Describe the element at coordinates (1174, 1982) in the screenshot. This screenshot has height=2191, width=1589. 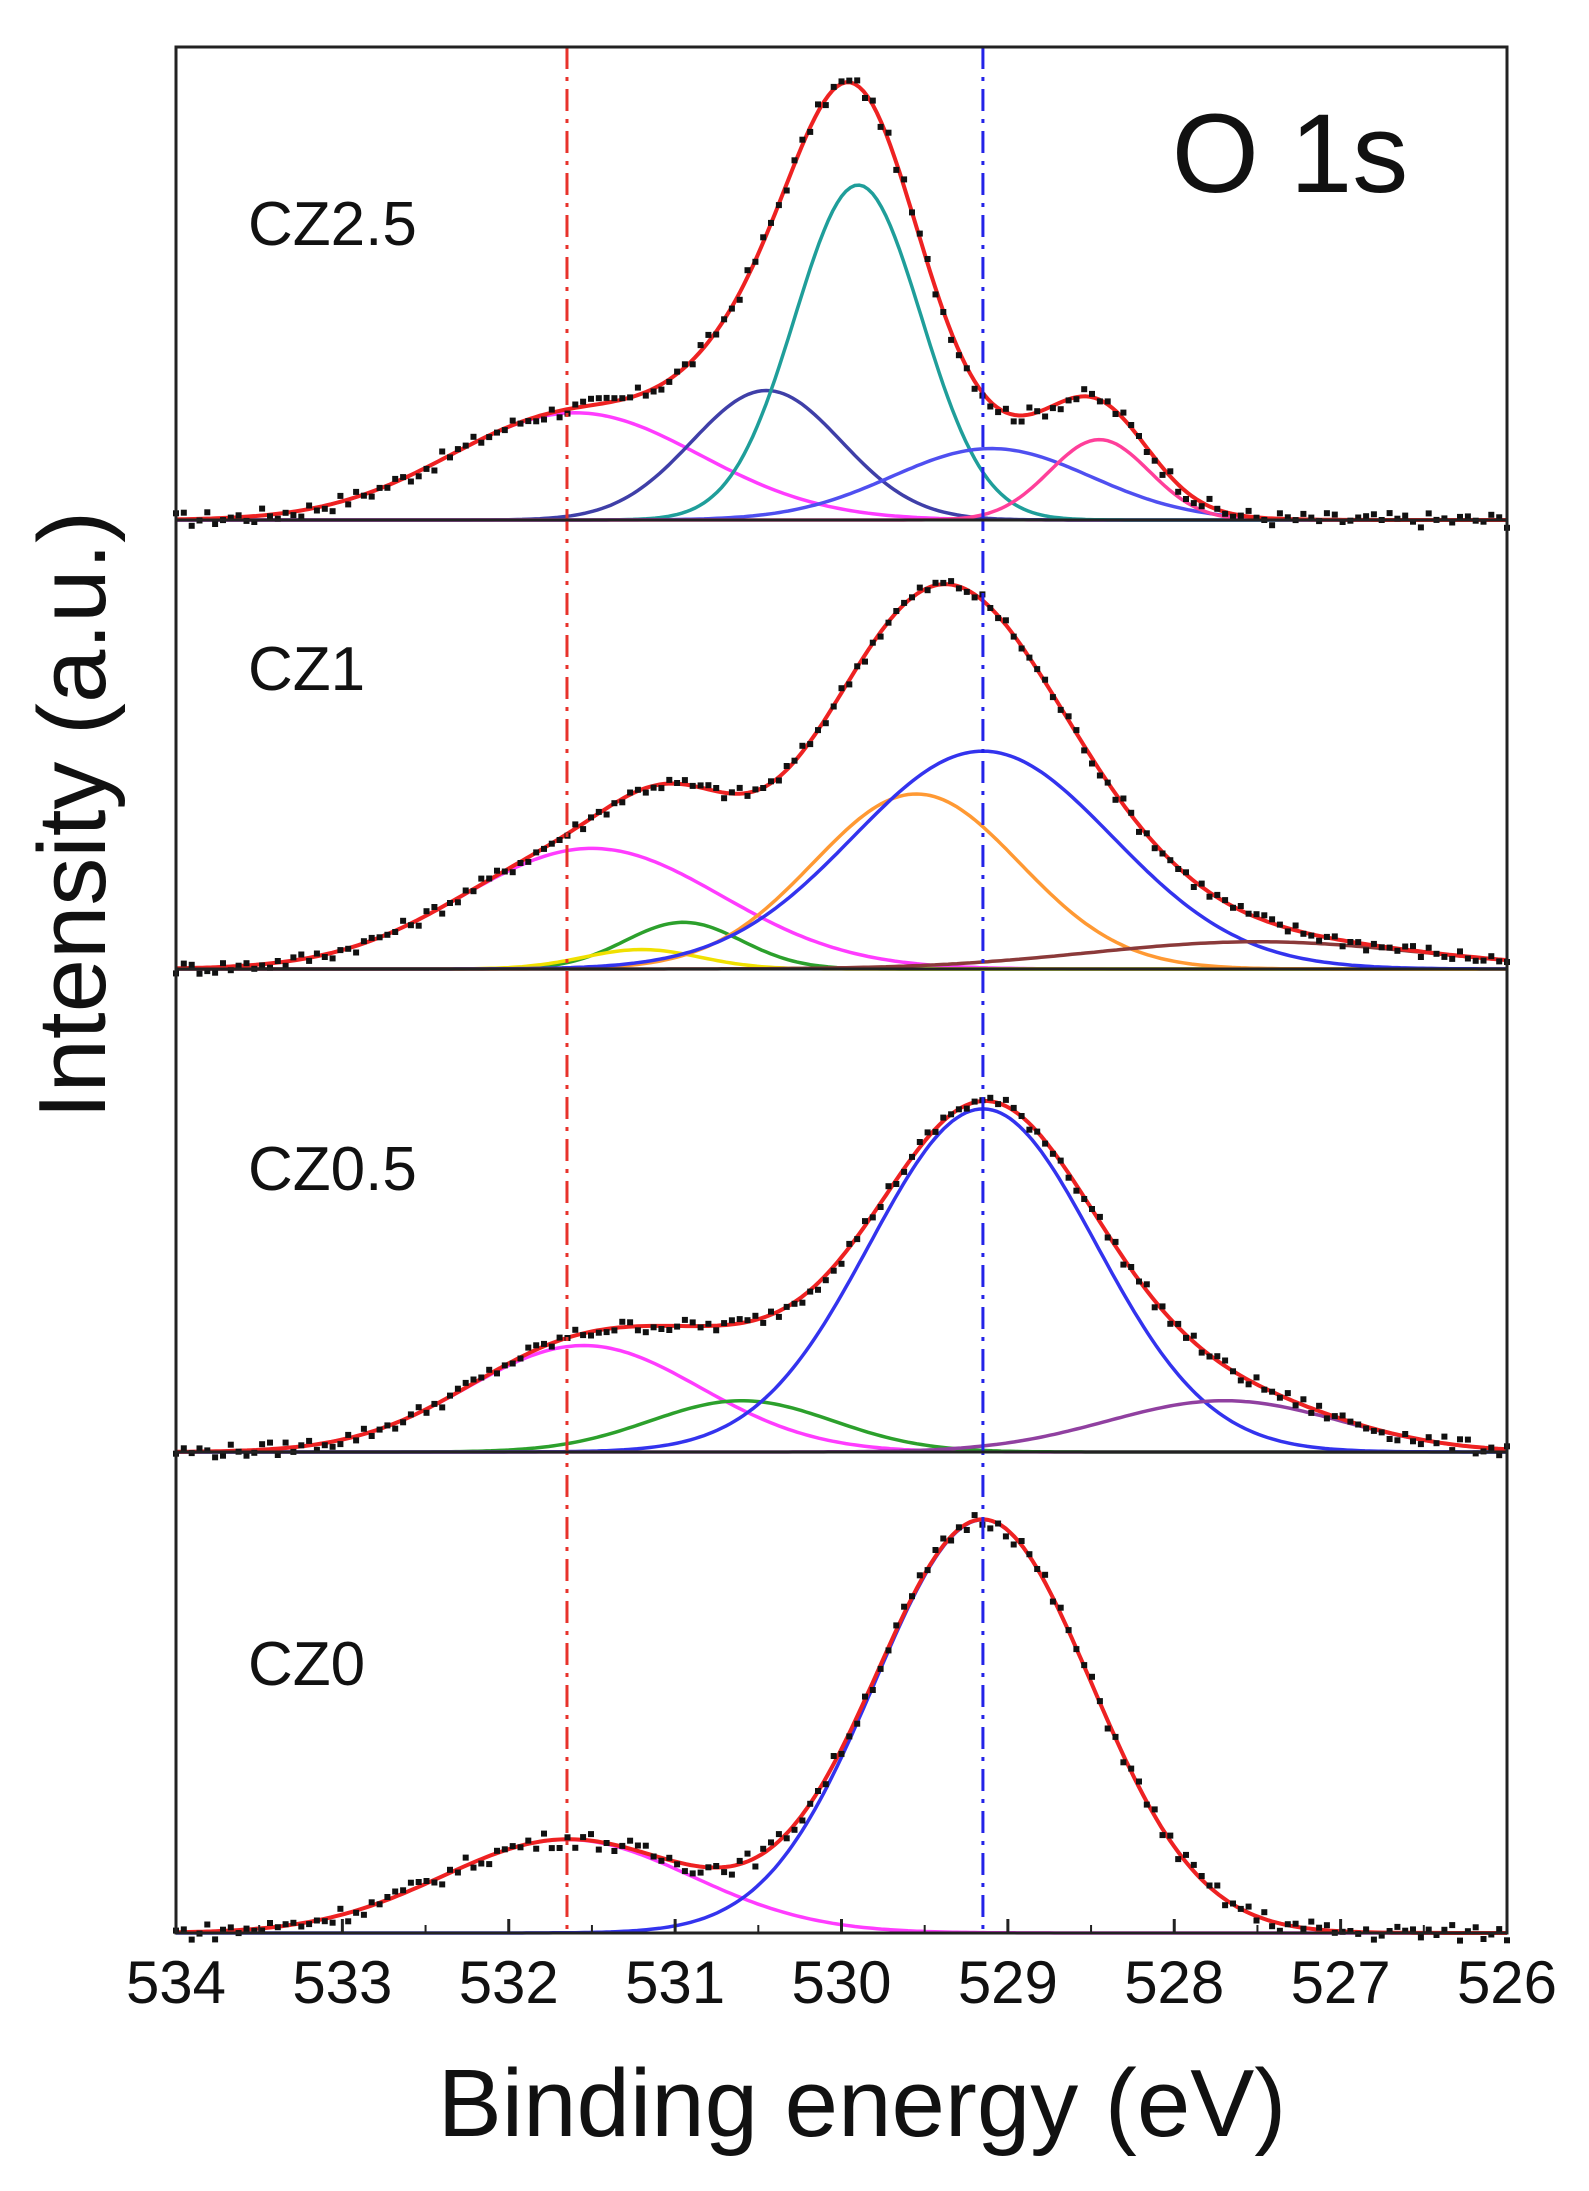
I see `x-tick-label: 528` at that location.